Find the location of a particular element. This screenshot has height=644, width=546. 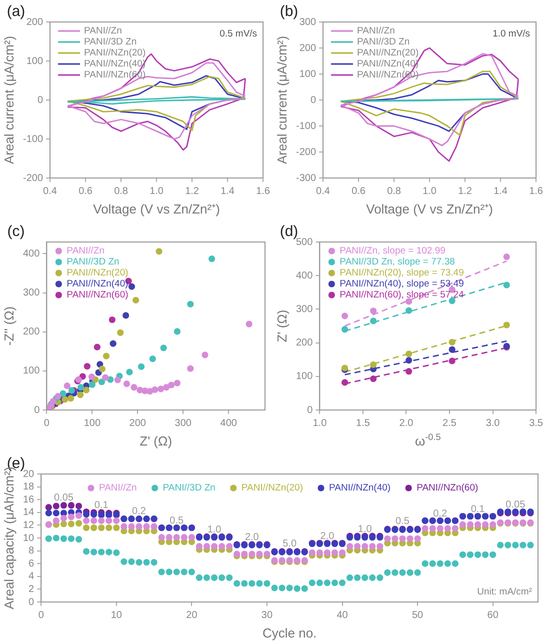

x-tick-label: 30 is located at coordinates (267, 615).